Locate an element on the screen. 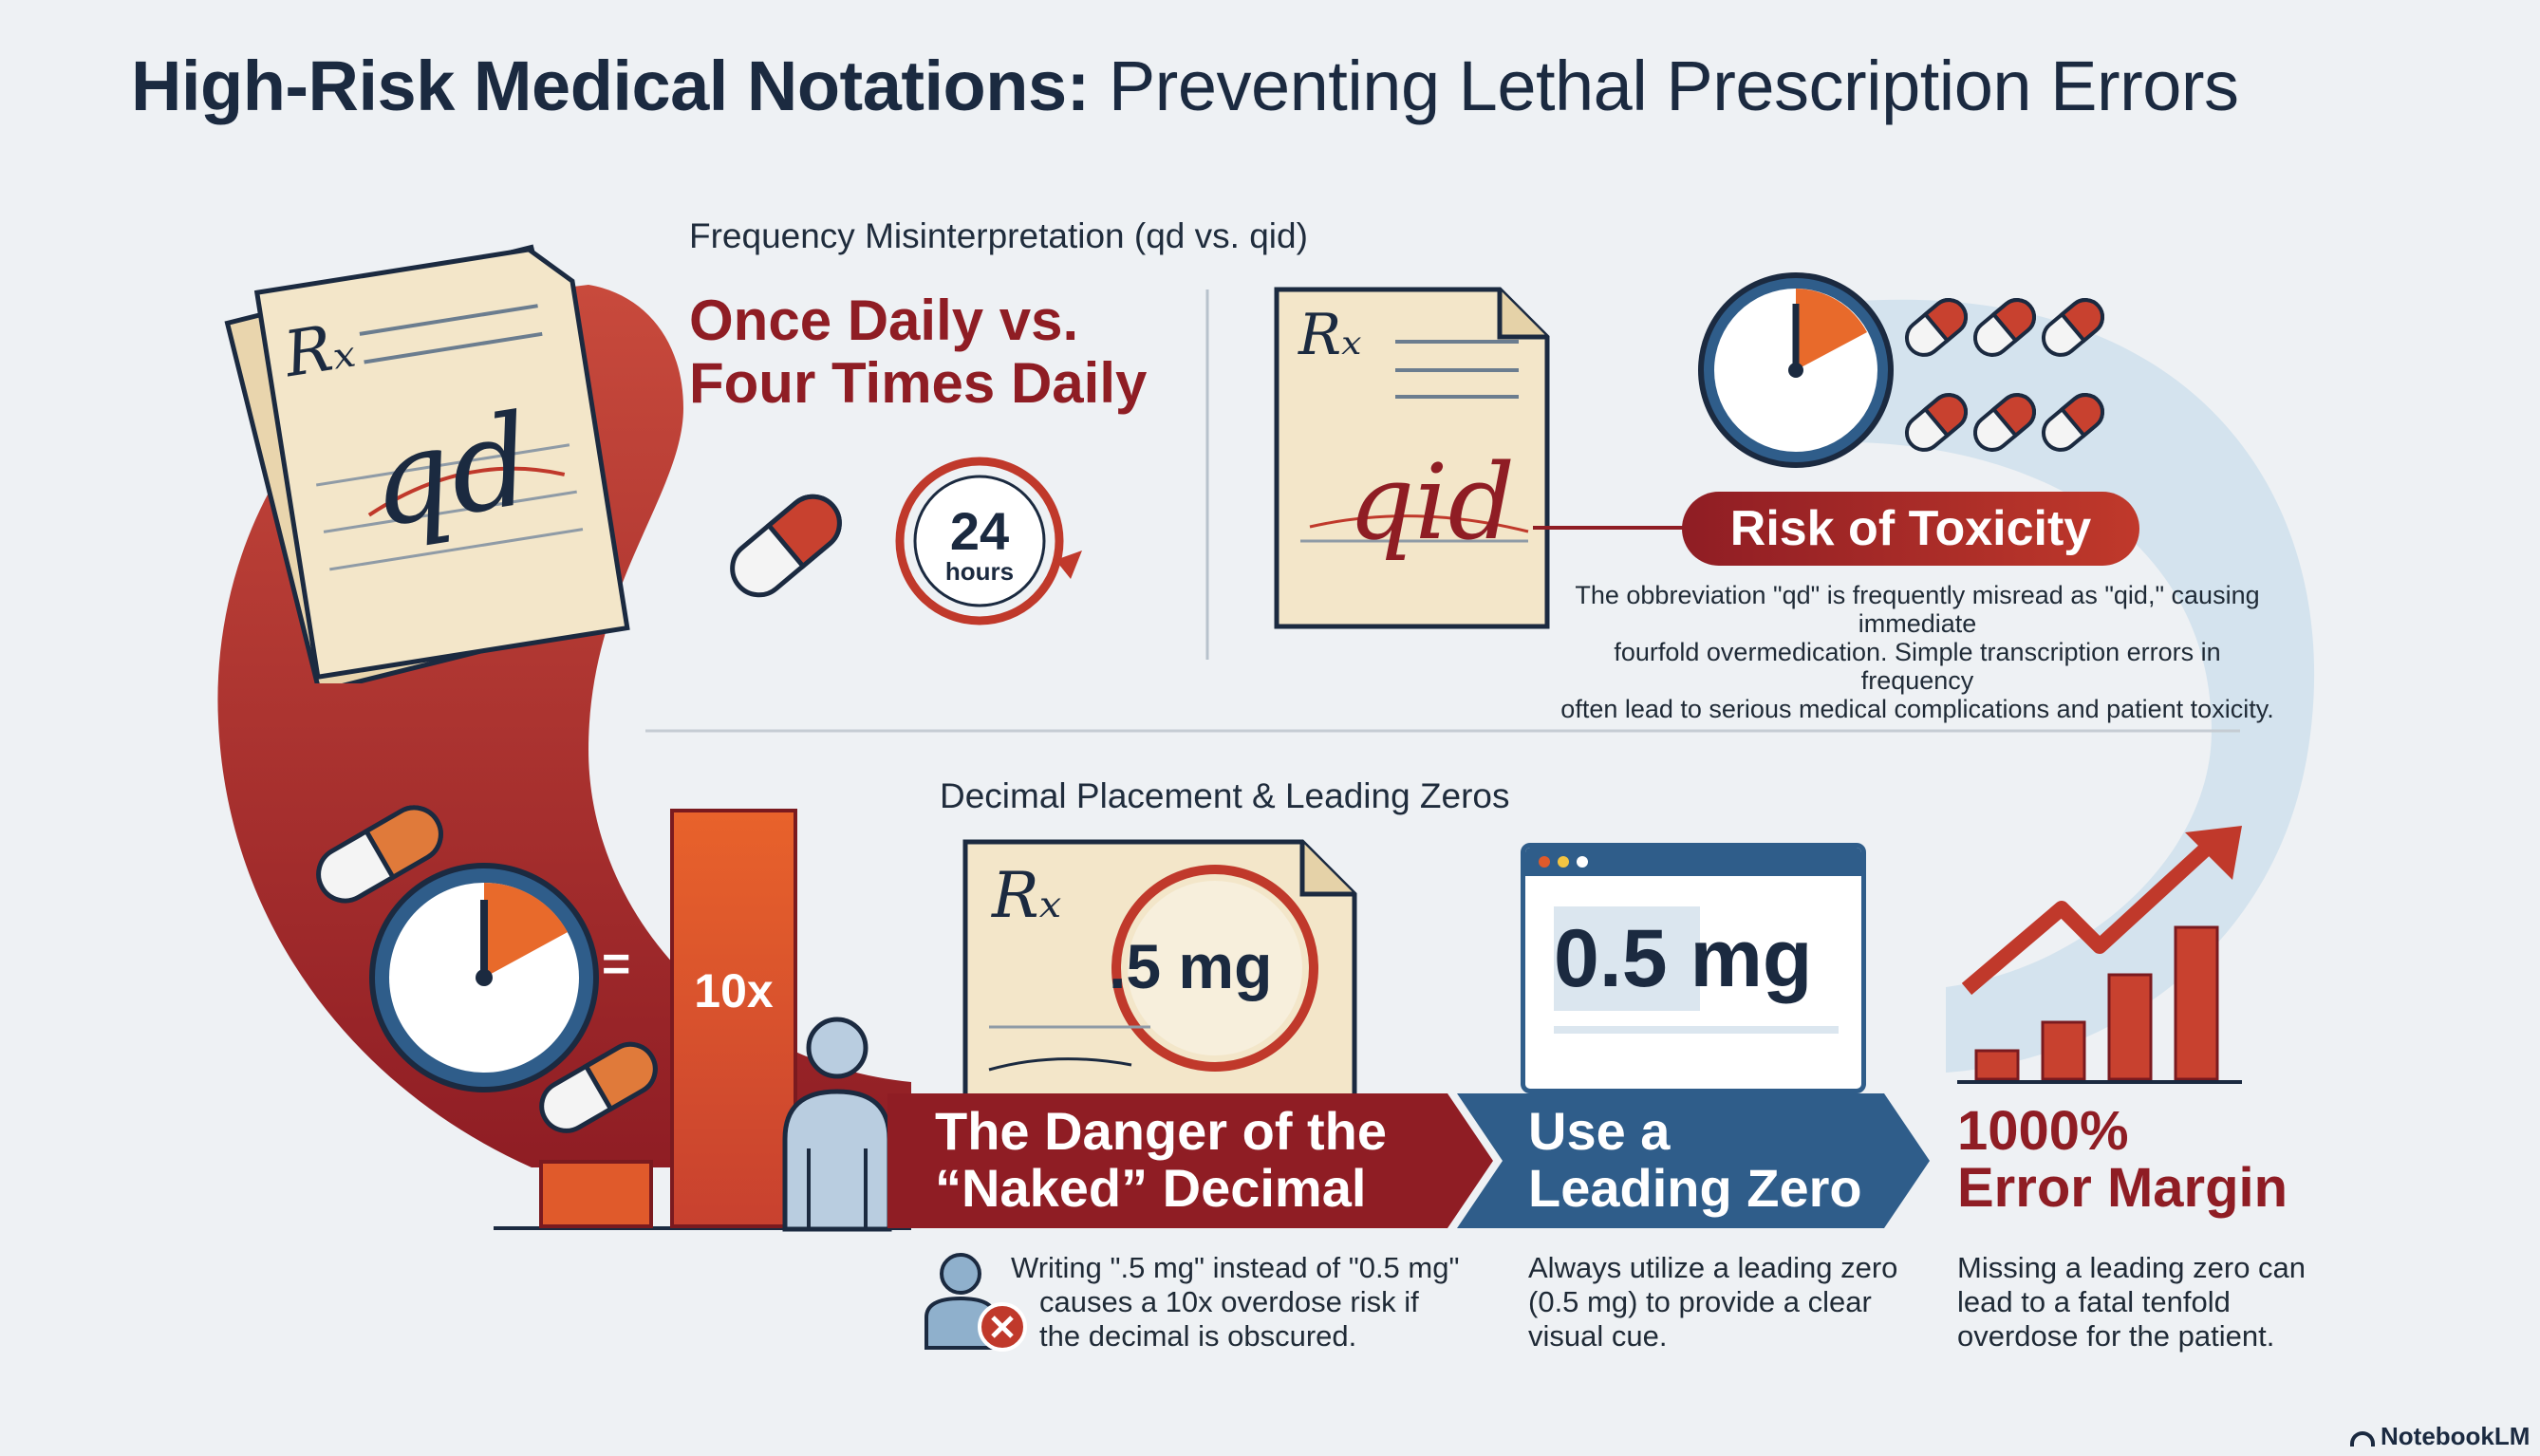 Image resolution: width=2540 pixels, height=1456 pixels. person-icon is located at coordinates (837, 1125).